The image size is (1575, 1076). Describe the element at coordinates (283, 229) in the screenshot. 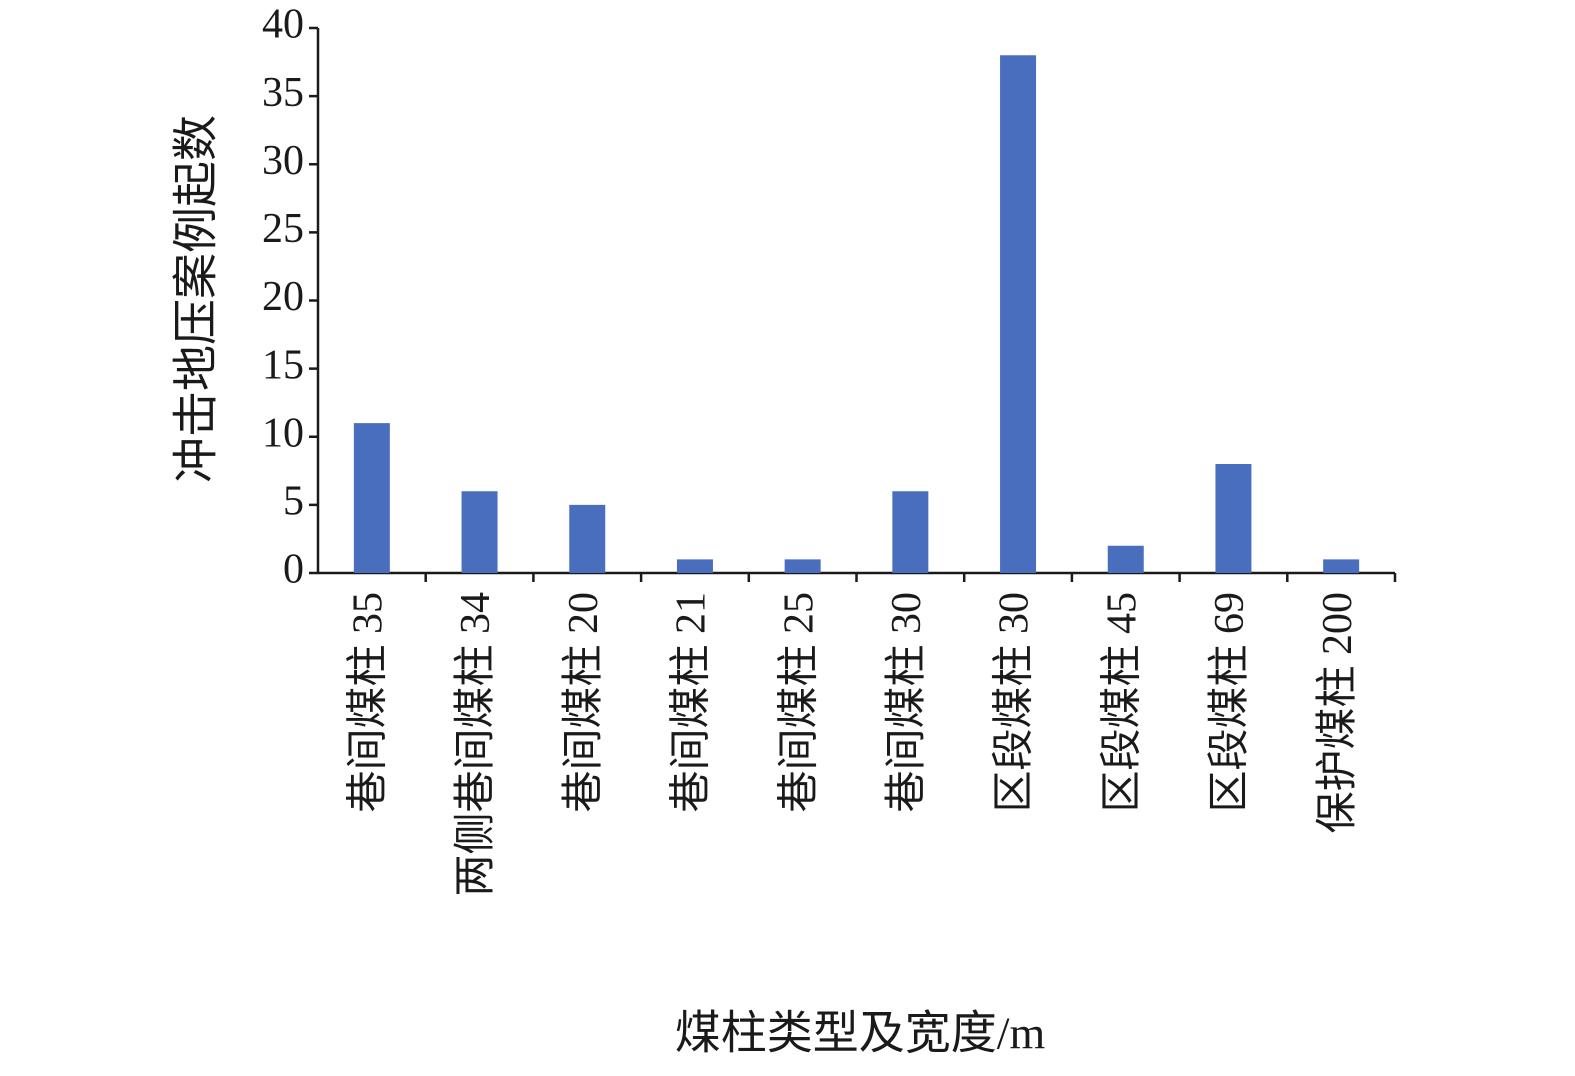

I see `y-tick-label: 25` at that location.